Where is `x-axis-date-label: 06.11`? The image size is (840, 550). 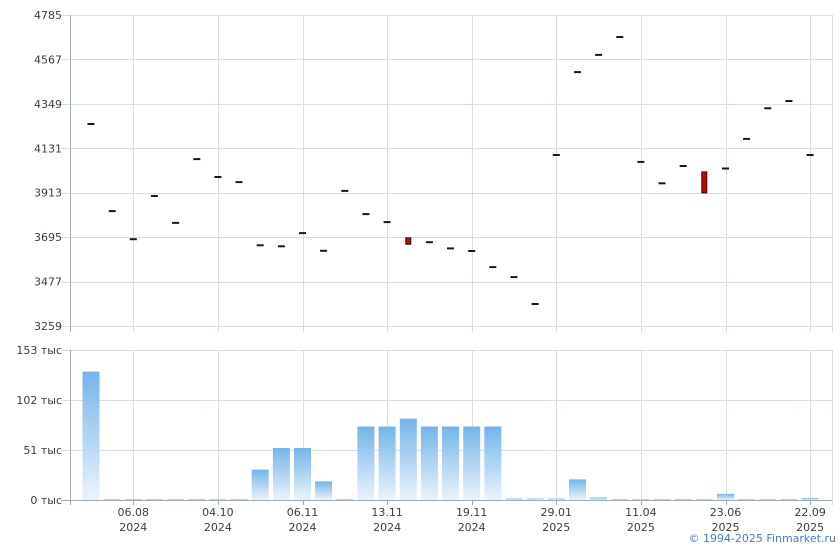
x-axis-date-label: 06.11 is located at coordinates (303, 512).